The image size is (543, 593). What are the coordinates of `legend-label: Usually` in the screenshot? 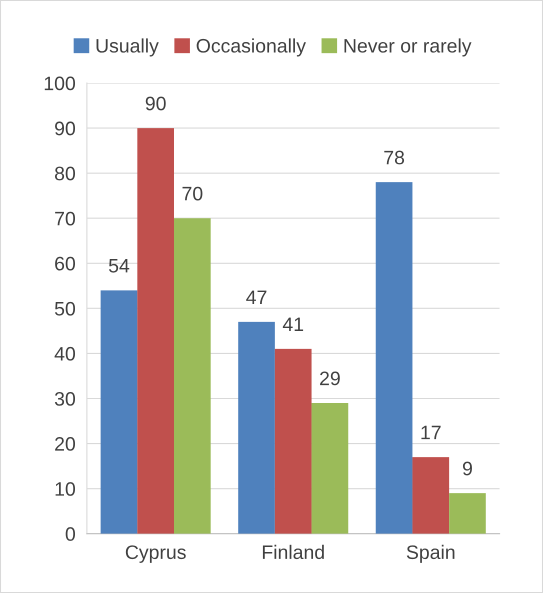 It's located at (127, 47).